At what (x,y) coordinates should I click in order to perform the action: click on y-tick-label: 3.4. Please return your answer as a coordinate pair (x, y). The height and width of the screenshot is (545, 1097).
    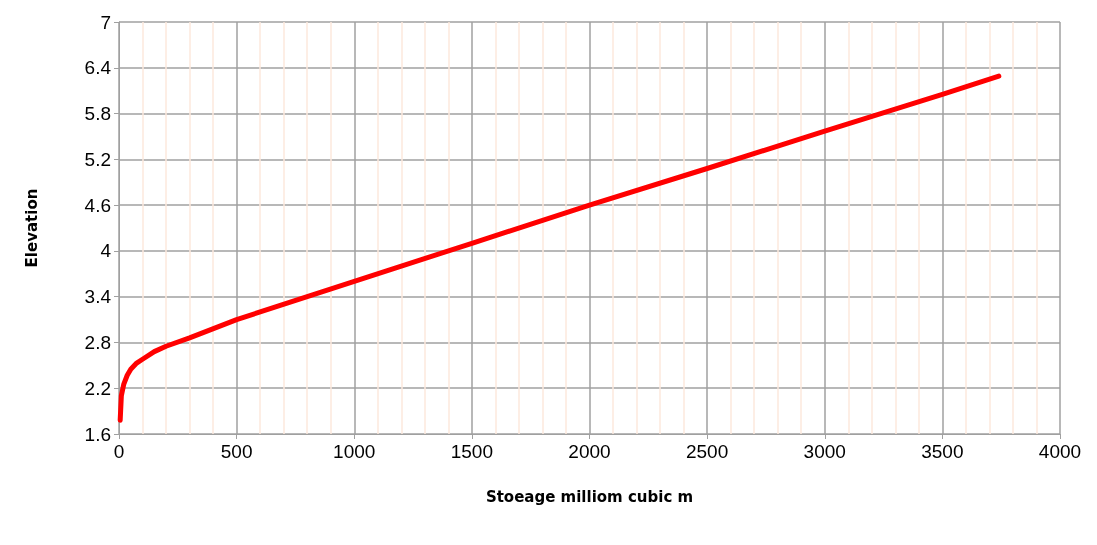
    Looking at the image, I should click on (98, 297).